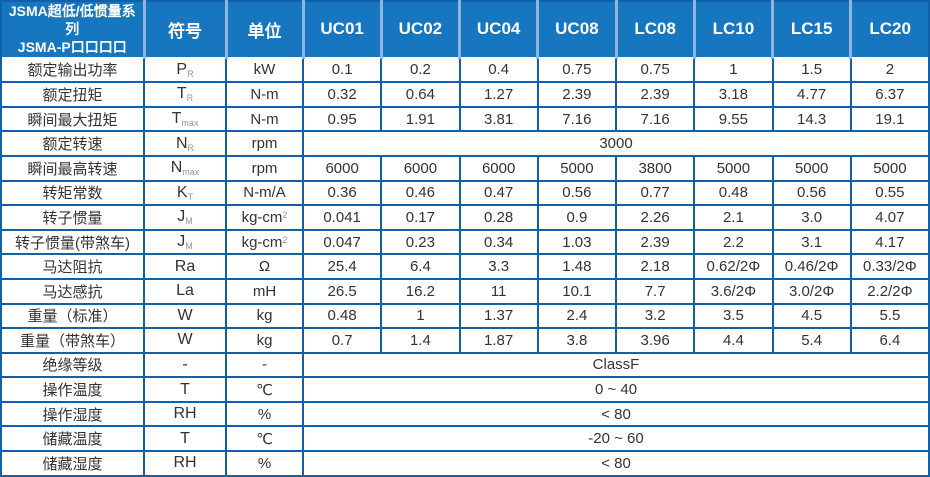 This screenshot has height=477, width=930. I want to click on row-unit: rpm, so click(264, 143).